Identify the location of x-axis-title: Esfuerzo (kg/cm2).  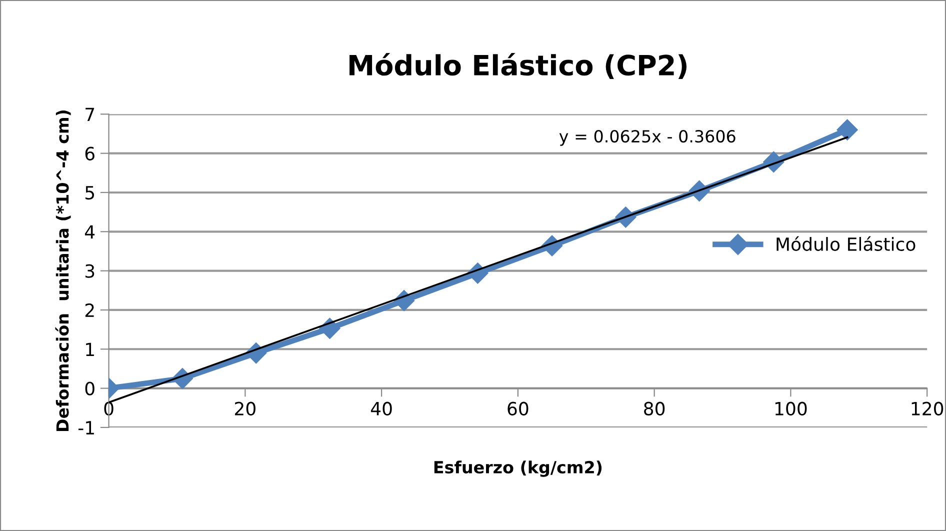
(518, 468).